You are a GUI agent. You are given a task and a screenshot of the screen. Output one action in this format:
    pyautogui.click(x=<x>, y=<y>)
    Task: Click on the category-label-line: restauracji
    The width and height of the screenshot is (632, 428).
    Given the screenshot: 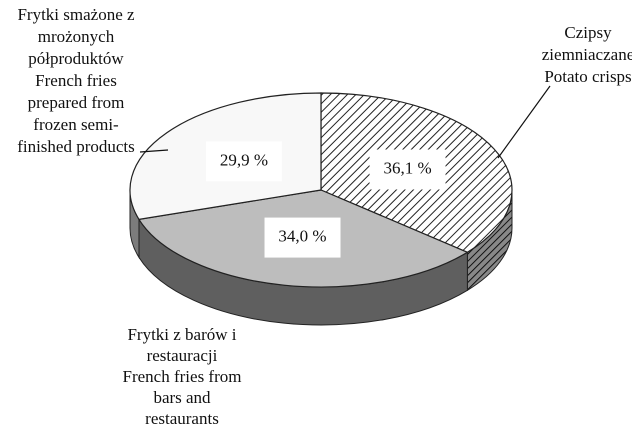 What is the action you would take?
    pyautogui.click(x=182, y=355)
    